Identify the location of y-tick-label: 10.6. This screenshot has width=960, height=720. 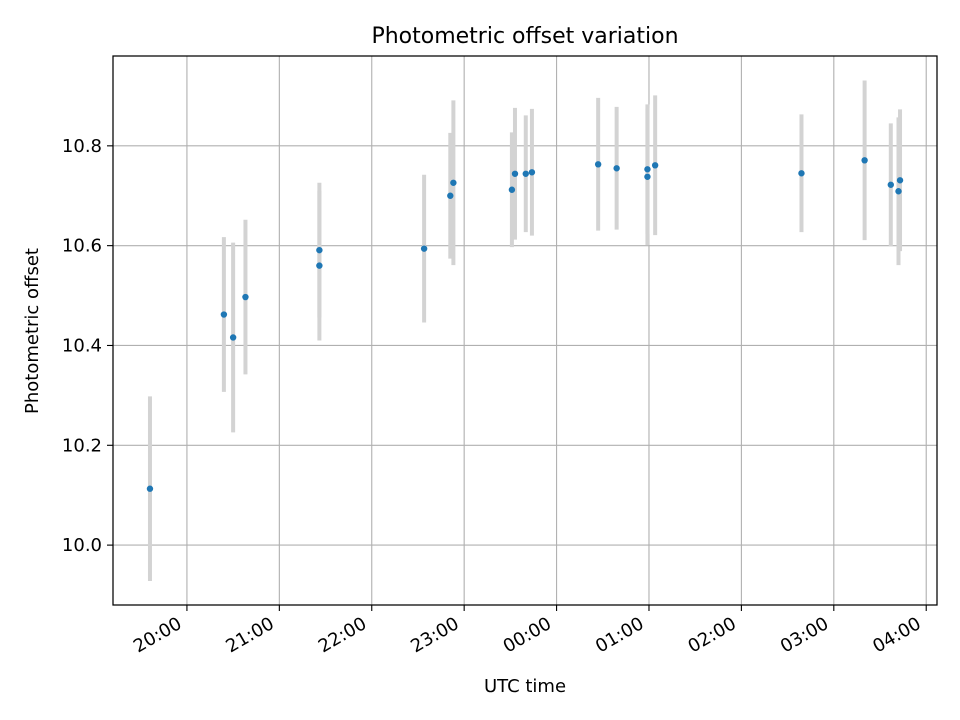
(82, 246).